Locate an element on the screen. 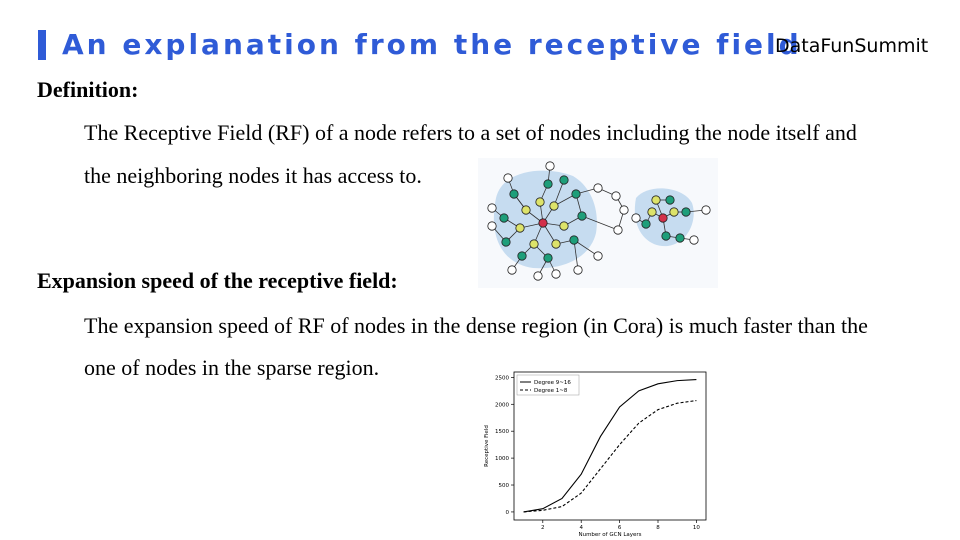 The height and width of the screenshot is (540, 960). legend-label-2: Degree 1~8 is located at coordinates (551, 391).